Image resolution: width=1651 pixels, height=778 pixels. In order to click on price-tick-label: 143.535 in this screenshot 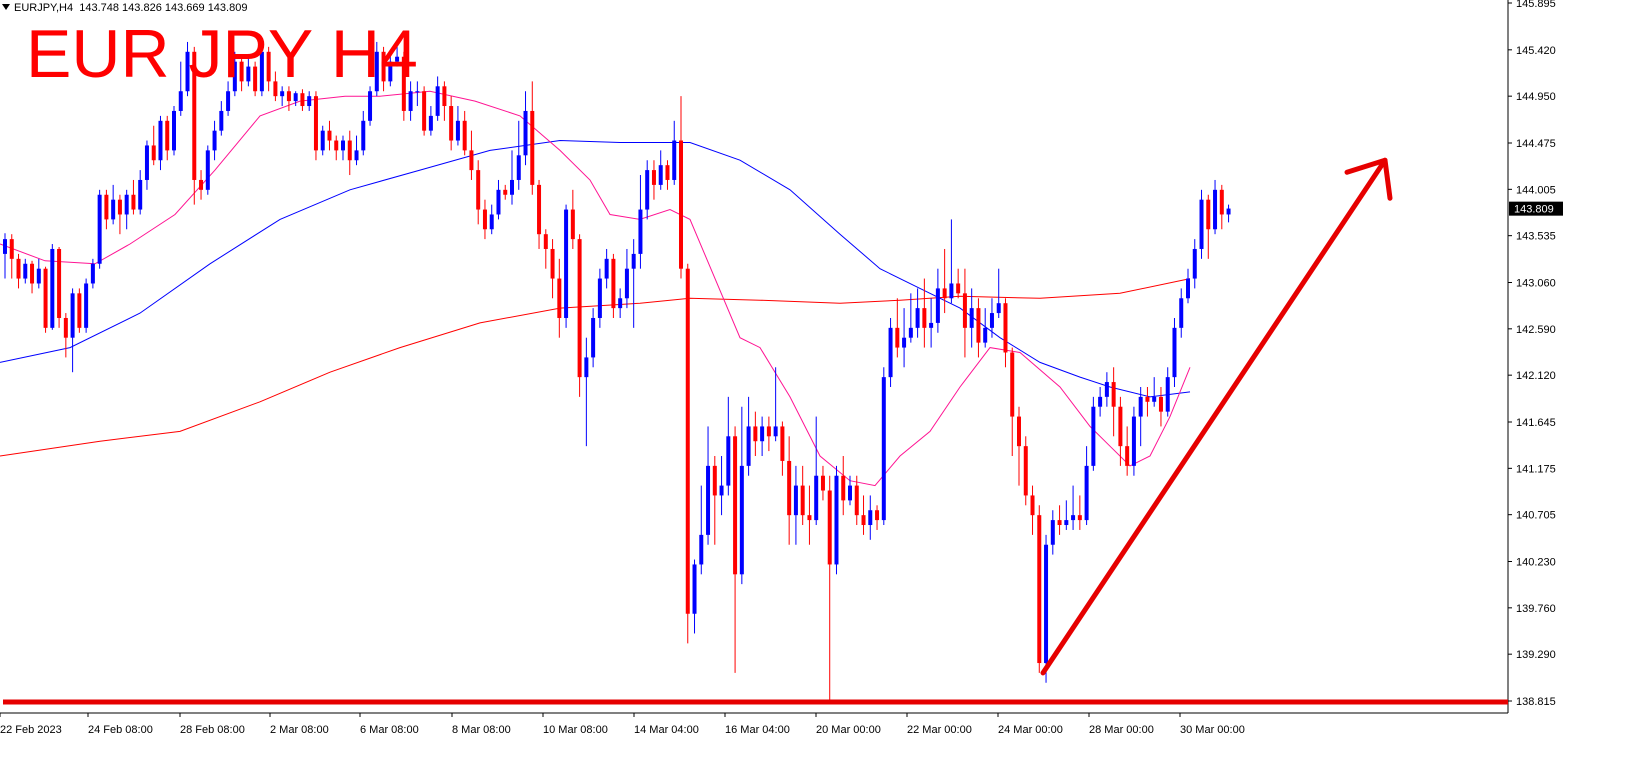, I will do `click(1536, 237)`.